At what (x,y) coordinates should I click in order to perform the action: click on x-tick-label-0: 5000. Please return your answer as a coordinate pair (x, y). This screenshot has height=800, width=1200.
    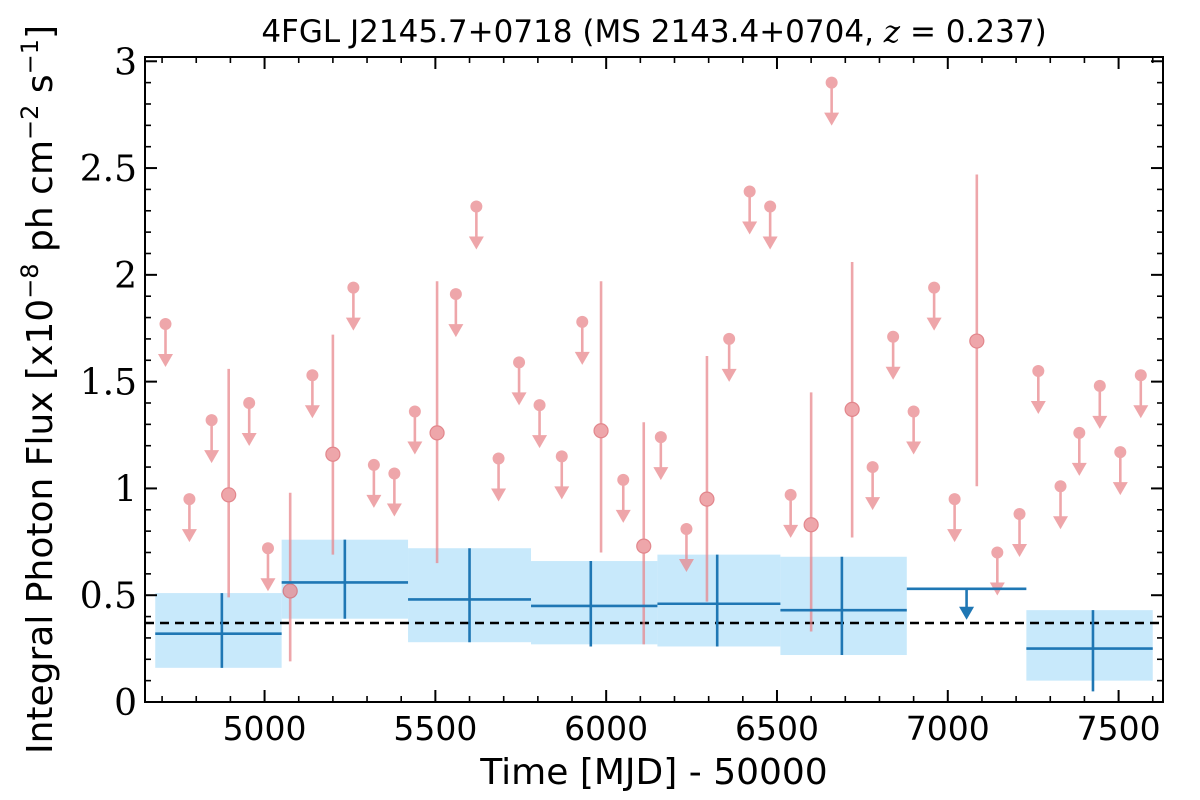
    Looking at the image, I should click on (265, 728).